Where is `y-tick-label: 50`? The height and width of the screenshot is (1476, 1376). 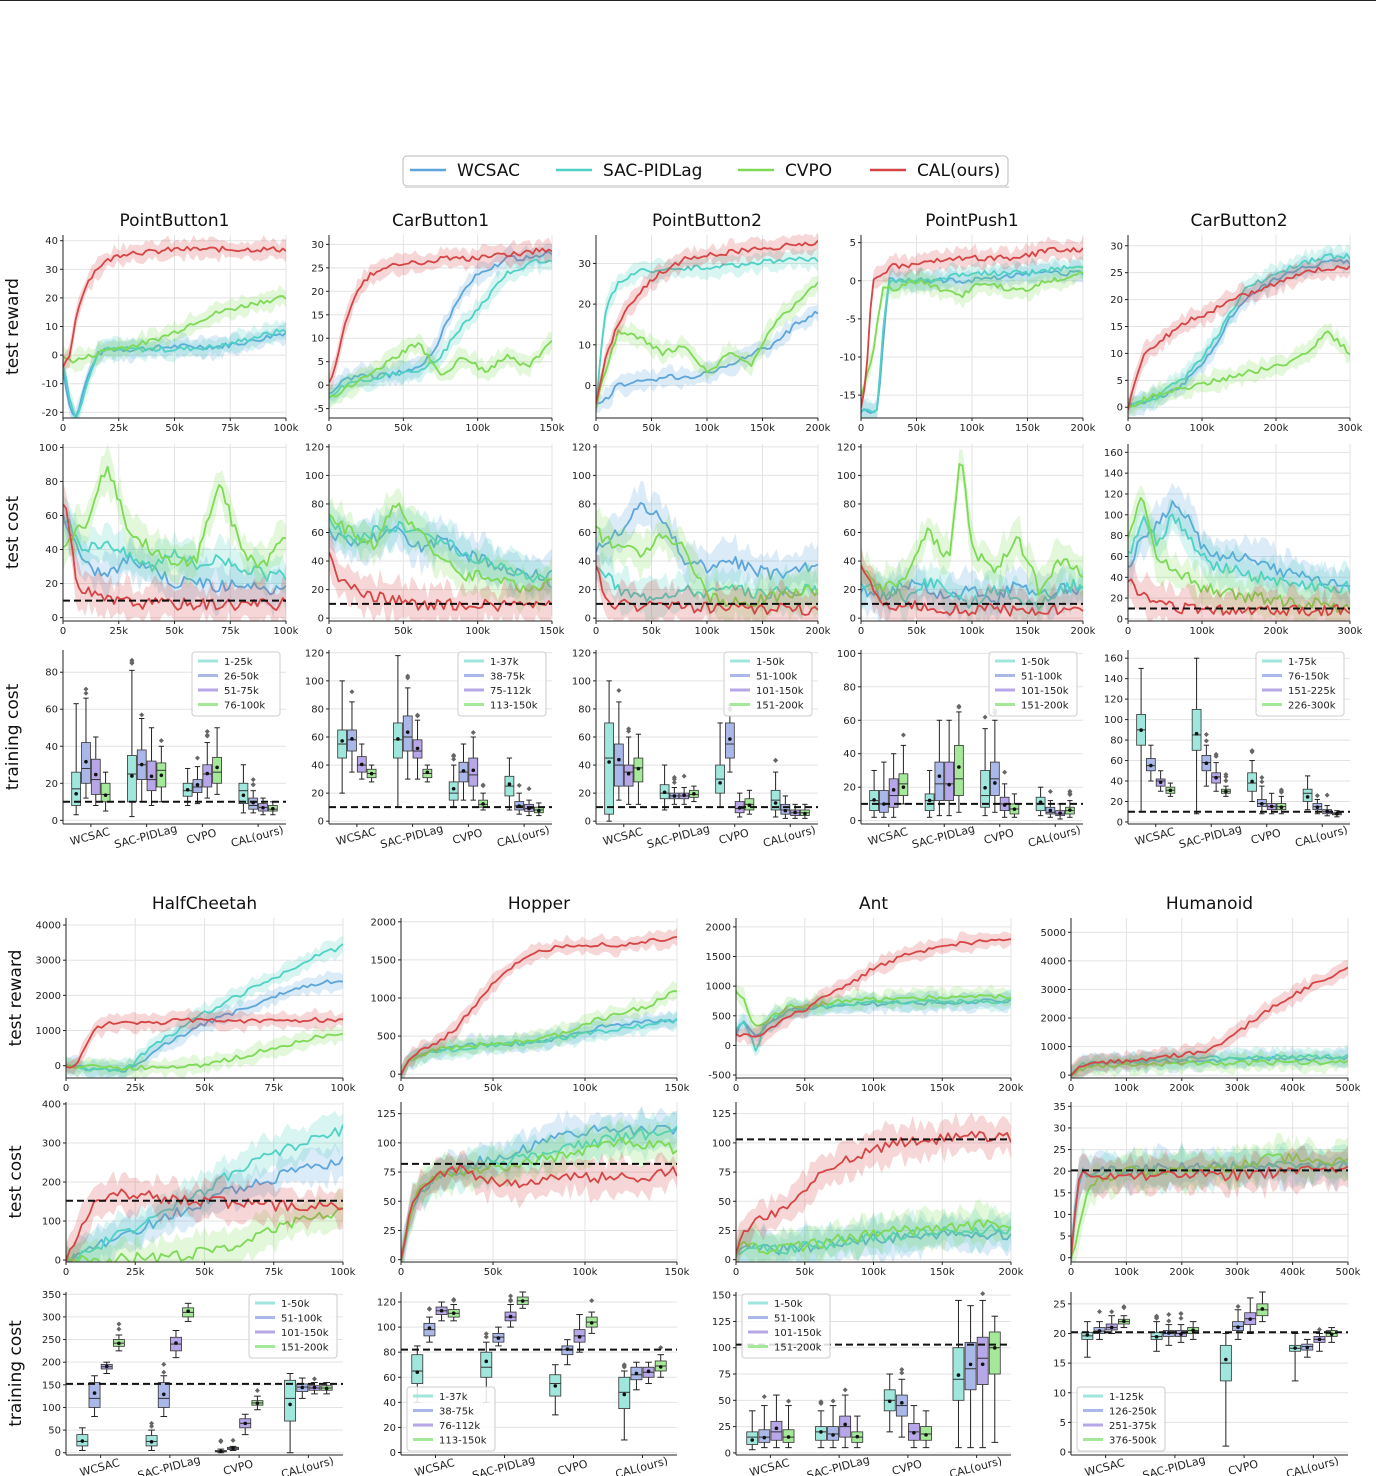 y-tick-label: 50 is located at coordinates (724, 1401).